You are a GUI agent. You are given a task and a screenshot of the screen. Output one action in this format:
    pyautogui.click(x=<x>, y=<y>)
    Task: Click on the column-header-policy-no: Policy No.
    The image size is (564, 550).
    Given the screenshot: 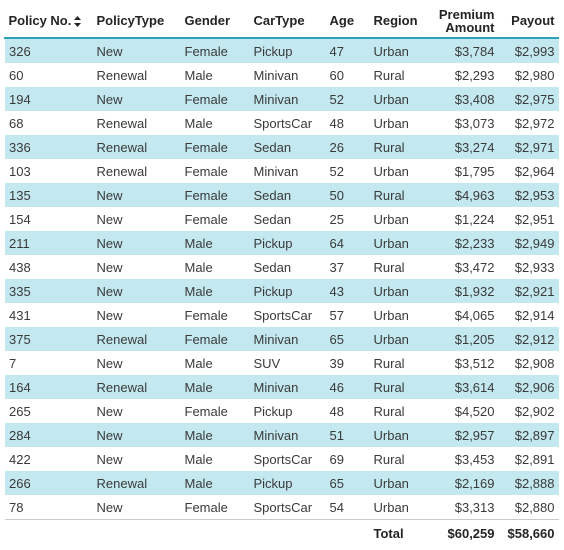 What is the action you would take?
    pyautogui.click(x=48, y=21)
    